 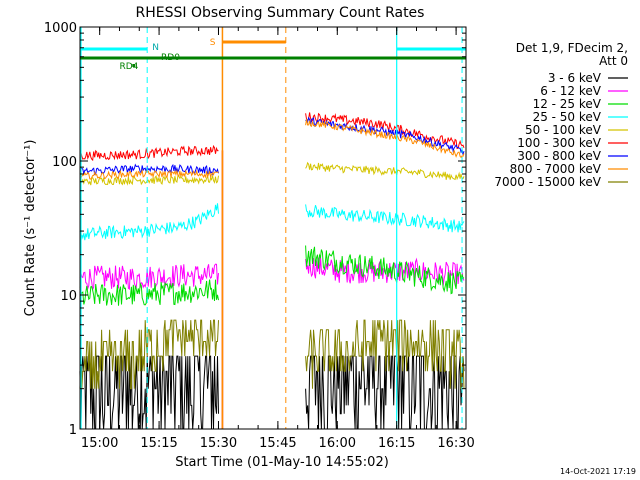 What do you see at coordinates (282, 462) in the screenshot?
I see `x-axis-label: Start Time (01-May-10 14:55:02)` at bounding box center [282, 462].